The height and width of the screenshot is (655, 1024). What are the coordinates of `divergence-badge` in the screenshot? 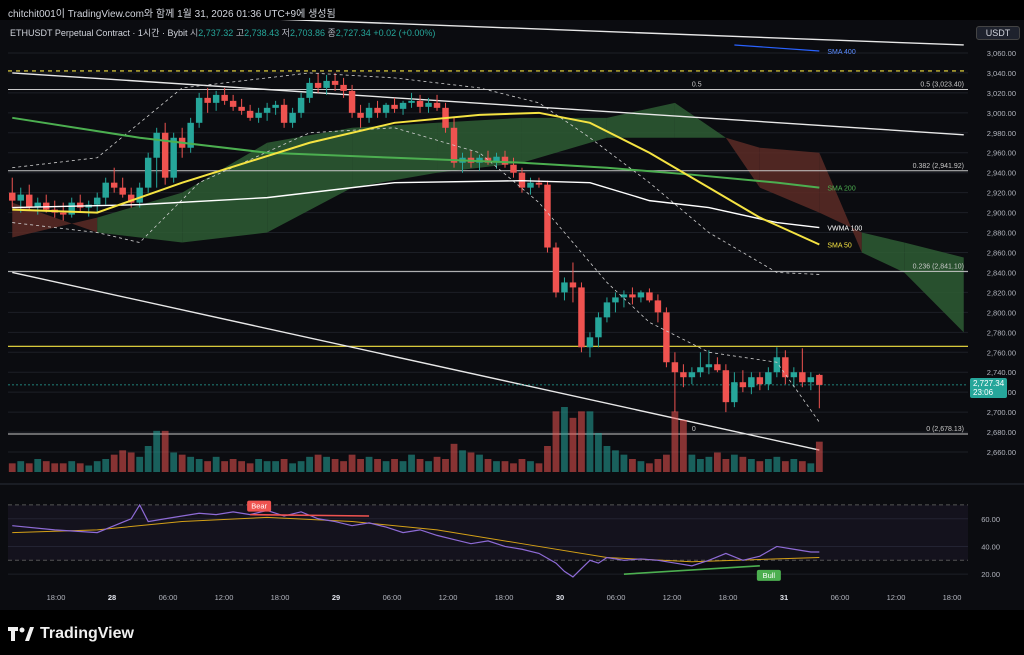 It's located at (768, 575).